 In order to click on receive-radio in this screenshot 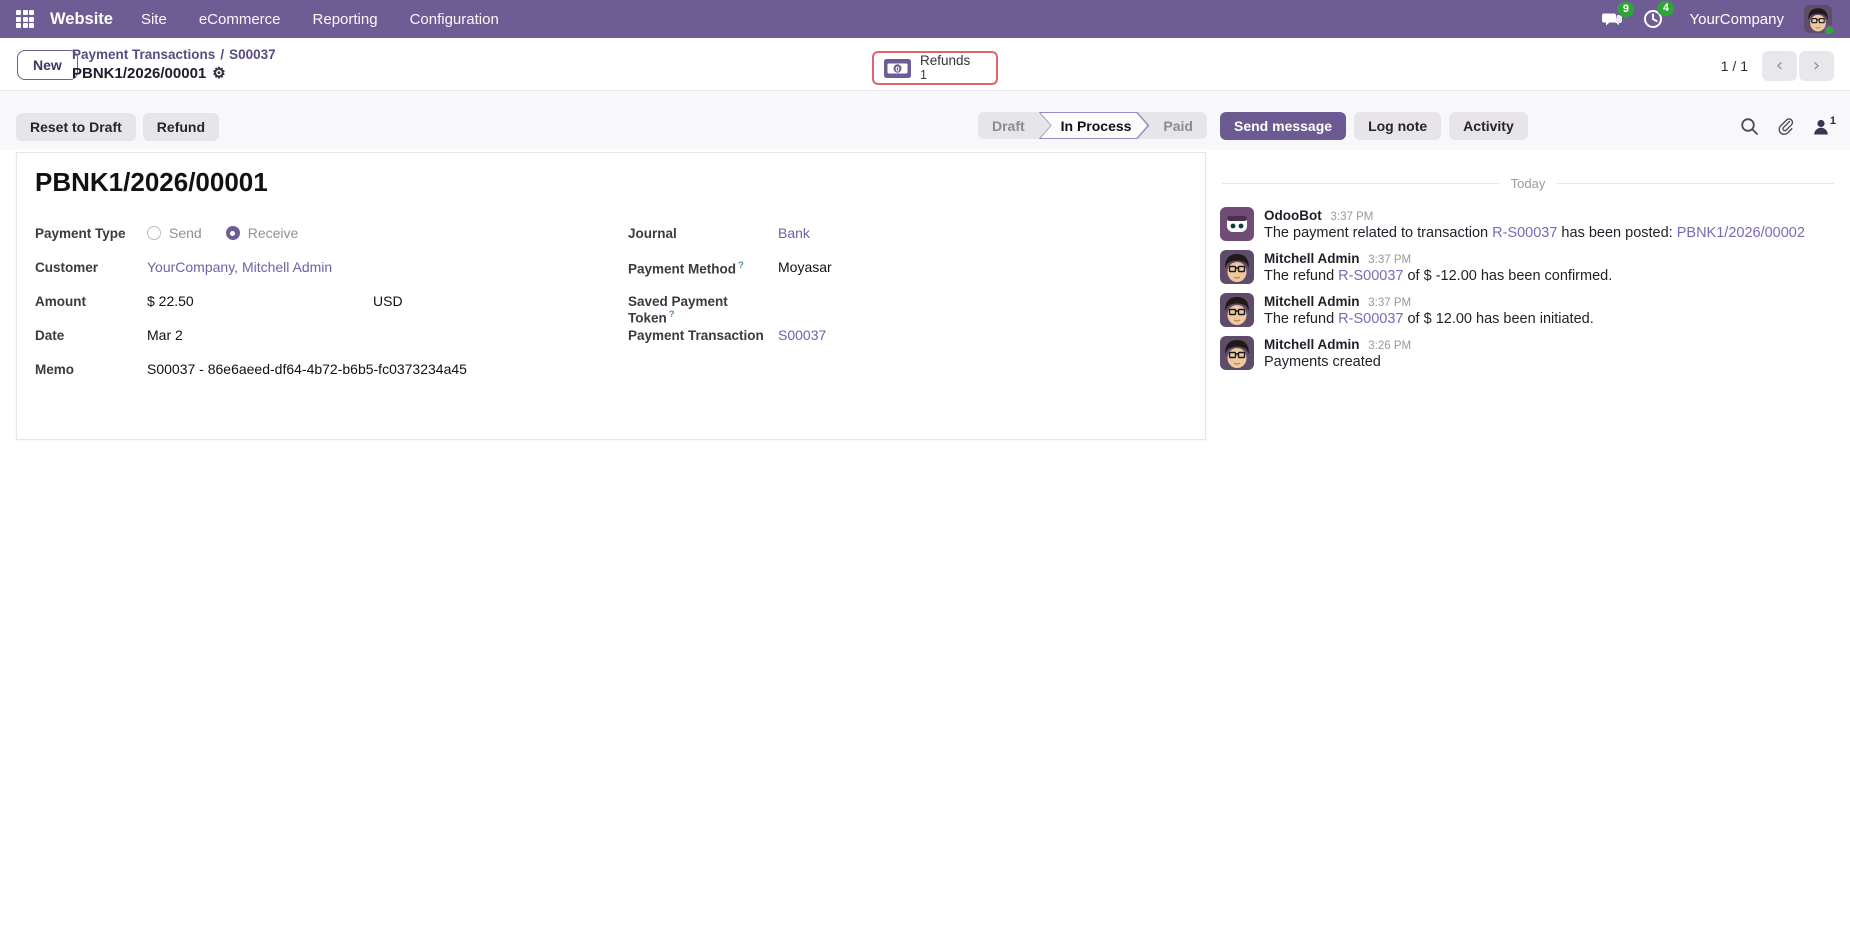, I will do `click(232, 233)`.